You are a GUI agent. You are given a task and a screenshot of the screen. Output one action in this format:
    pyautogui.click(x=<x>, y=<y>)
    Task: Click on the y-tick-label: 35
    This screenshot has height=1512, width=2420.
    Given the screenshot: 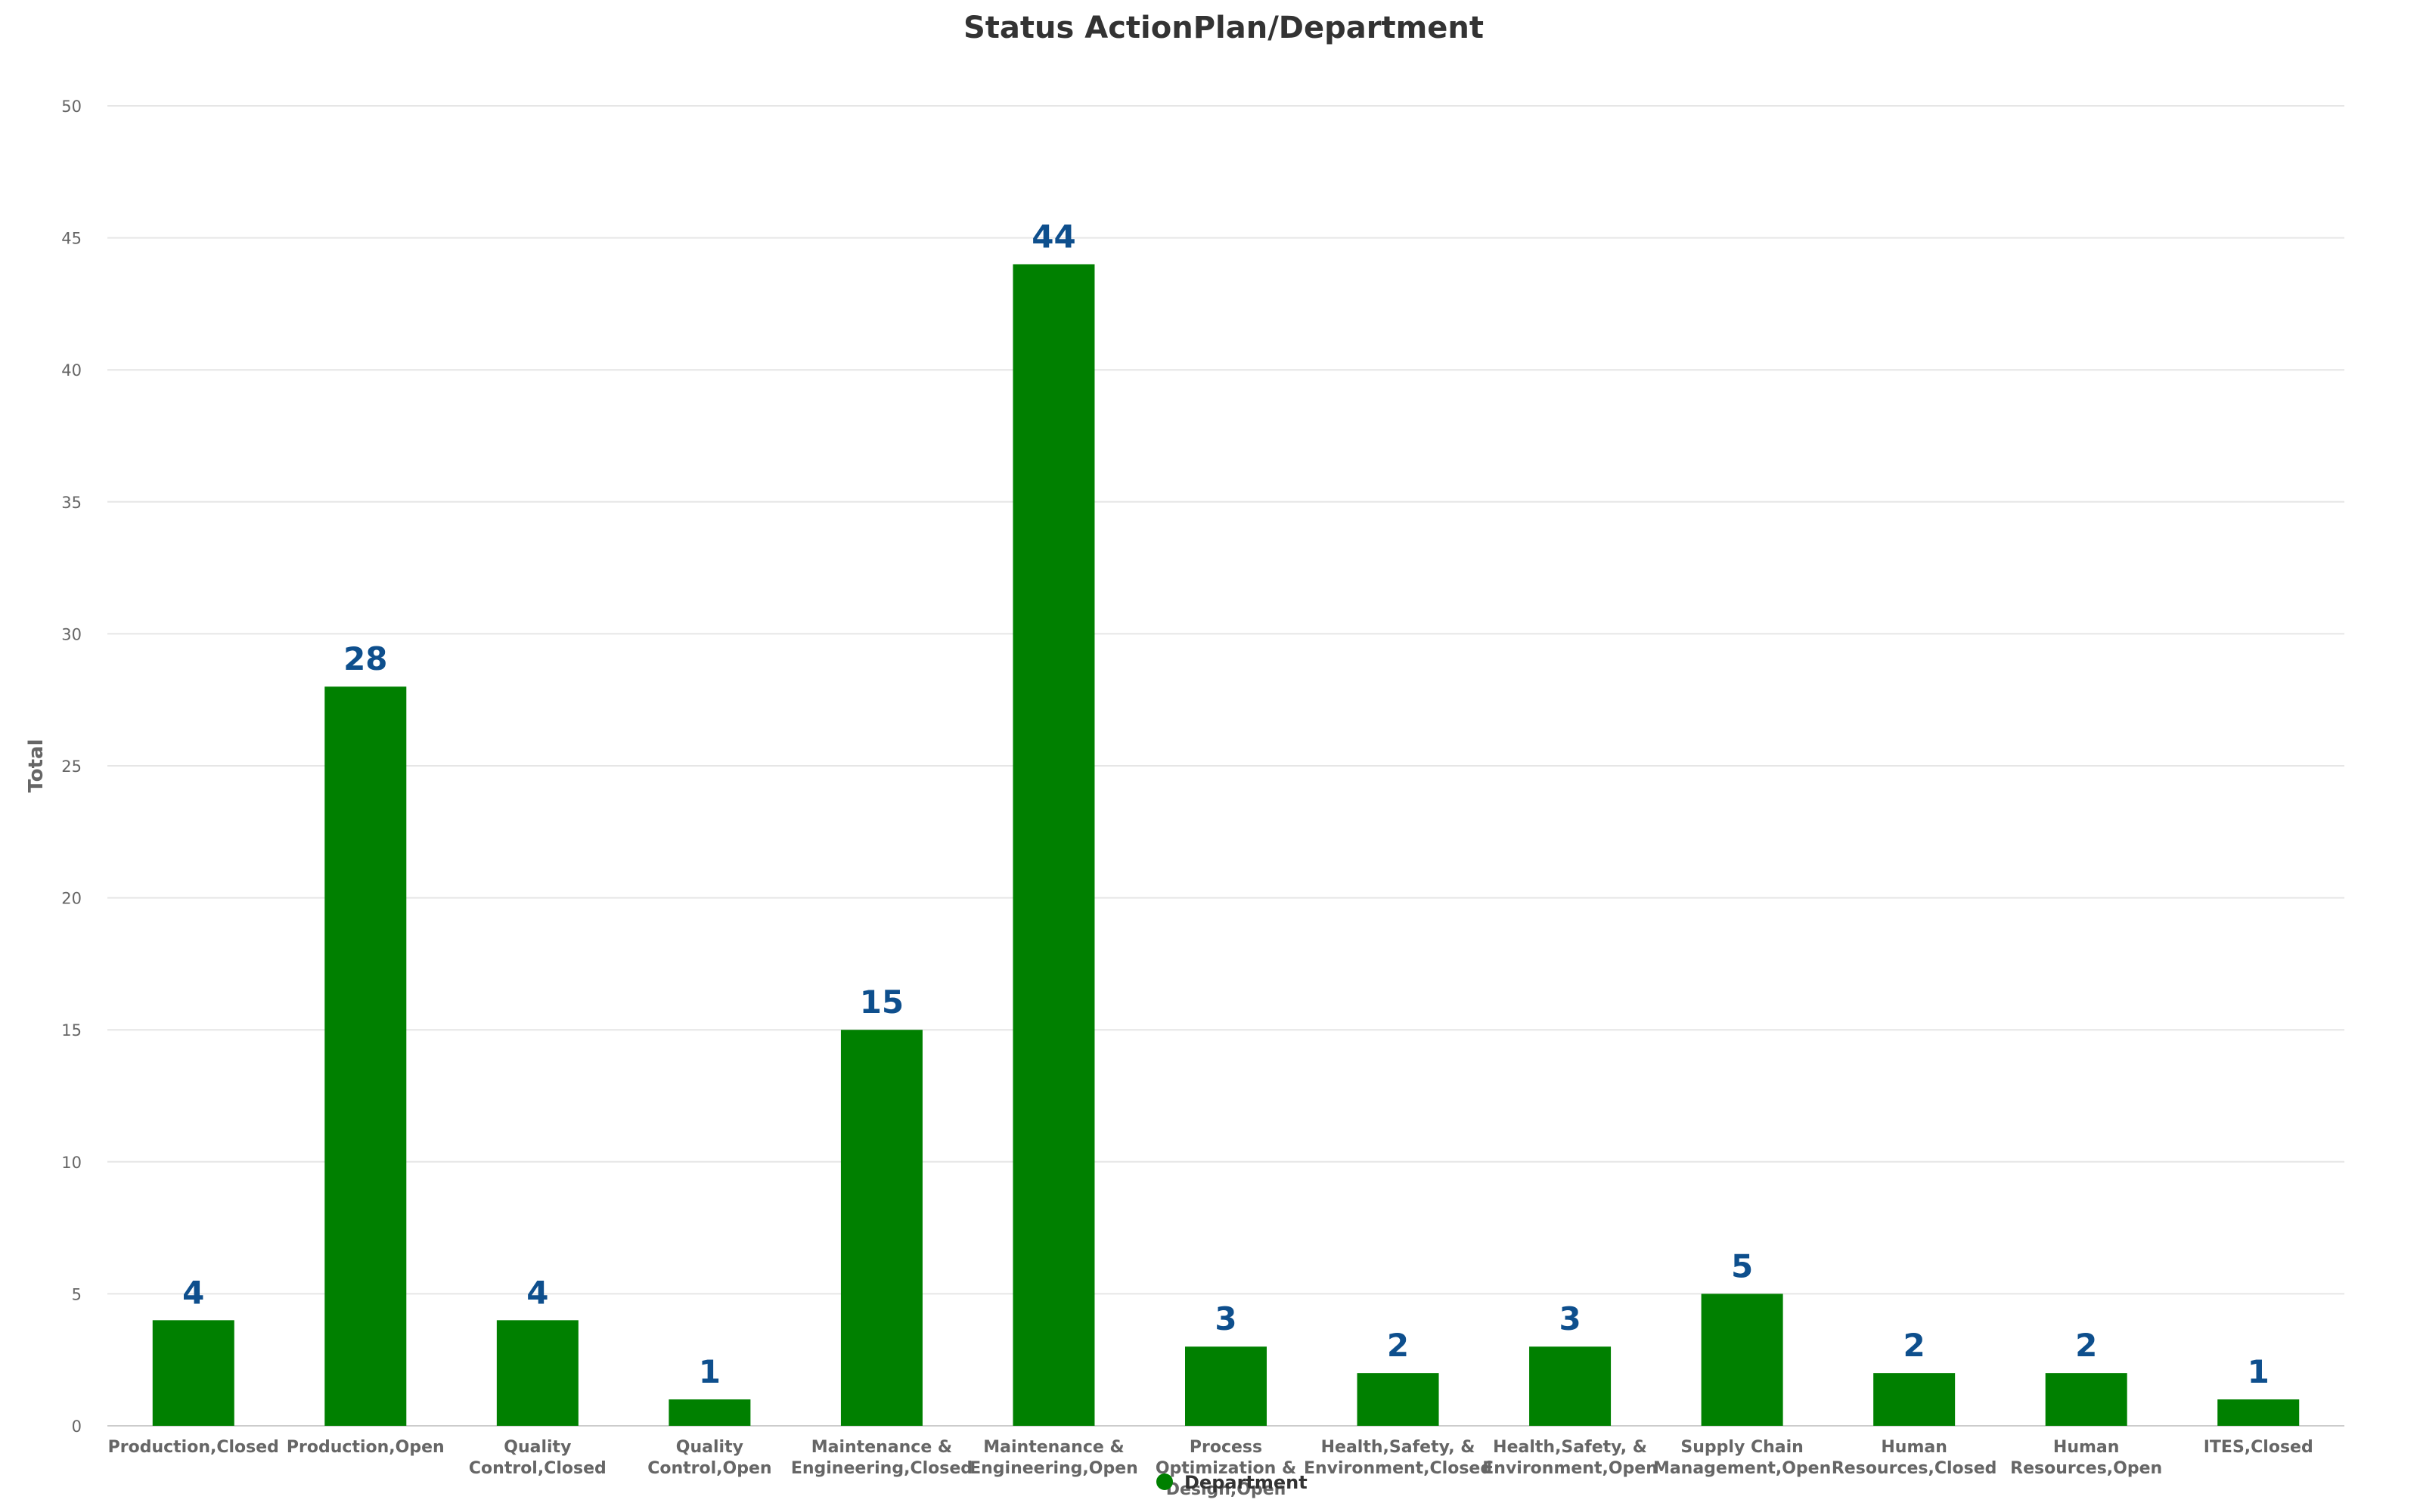 What is the action you would take?
    pyautogui.click(x=71, y=503)
    